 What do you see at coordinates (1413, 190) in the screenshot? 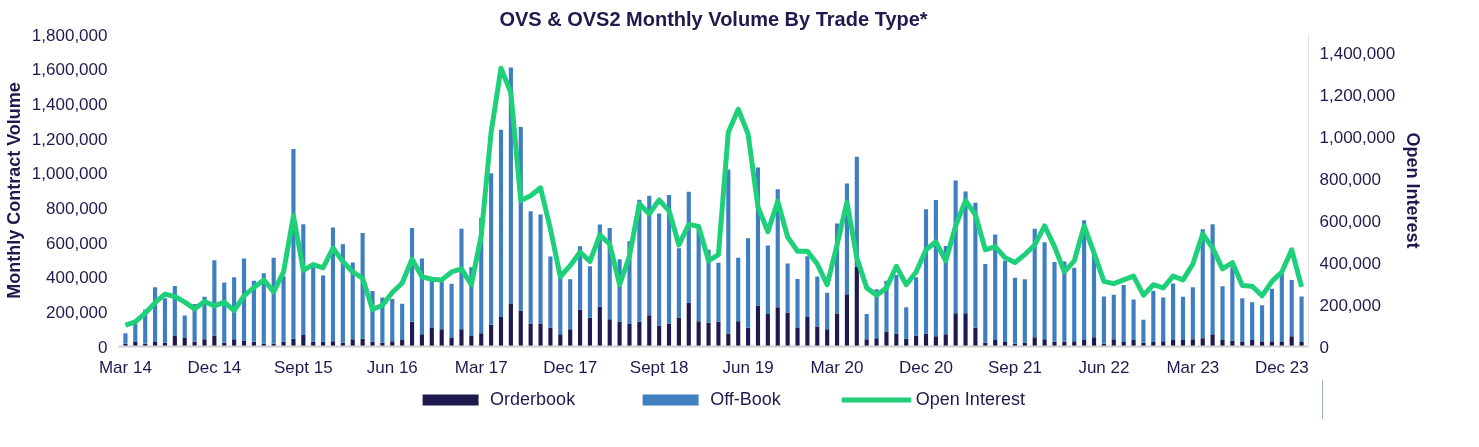
I see `y2-axis-title: Open Interest` at bounding box center [1413, 190].